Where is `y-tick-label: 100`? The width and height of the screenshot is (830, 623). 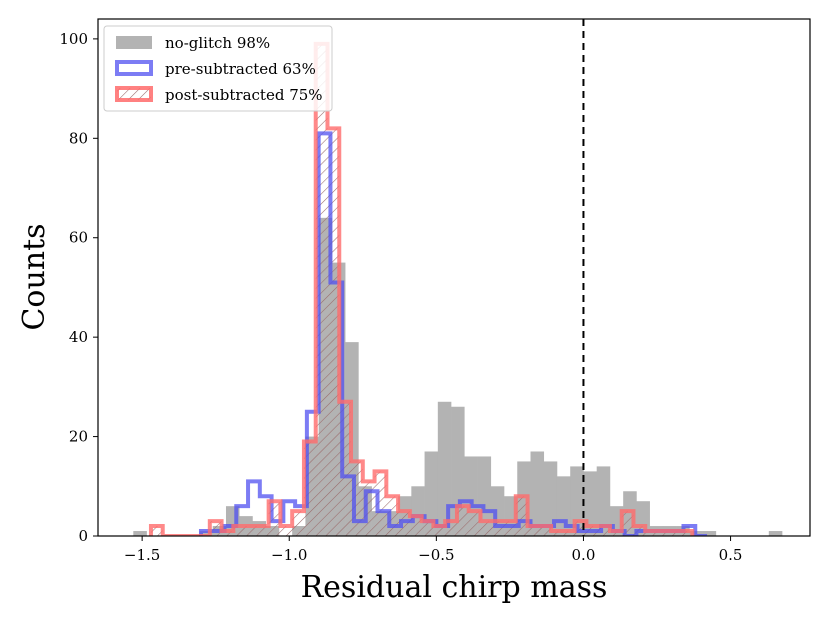 y-tick-label: 100 is located at coordinates (73, 39).